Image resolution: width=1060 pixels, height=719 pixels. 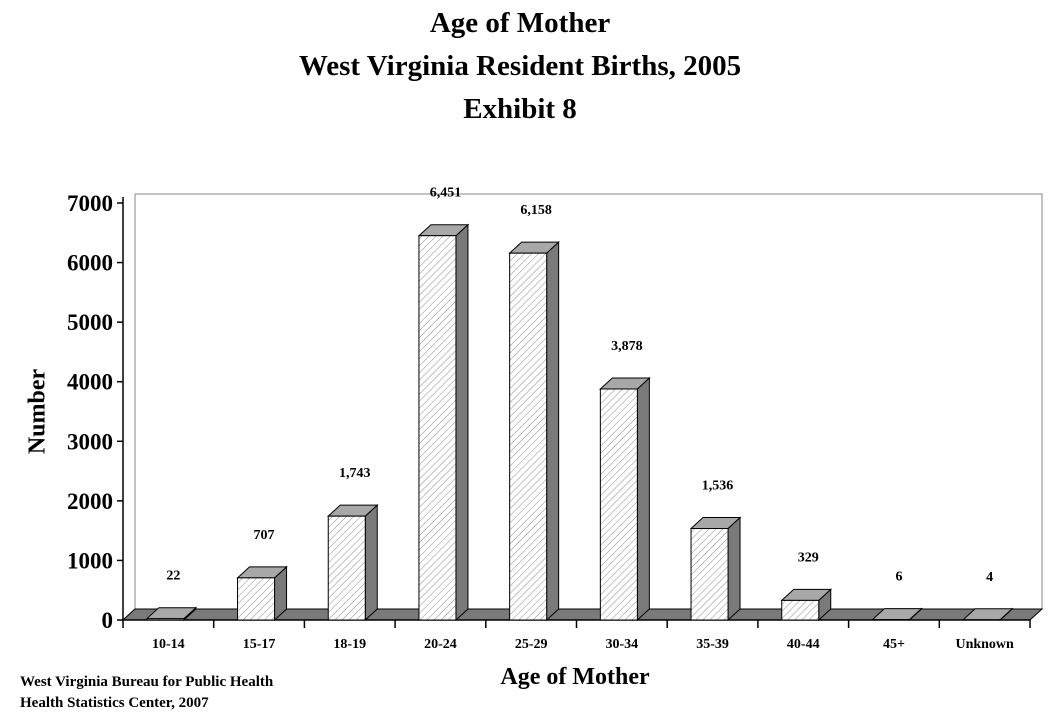 I want to click on bar-value-label: 329, so click(x=808, y=557).